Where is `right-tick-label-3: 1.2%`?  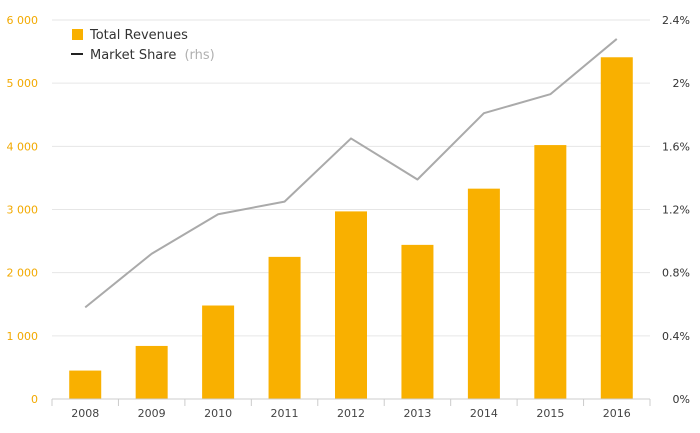
right-tick-label-3: 1.2% is located at coordinates (676, 210).